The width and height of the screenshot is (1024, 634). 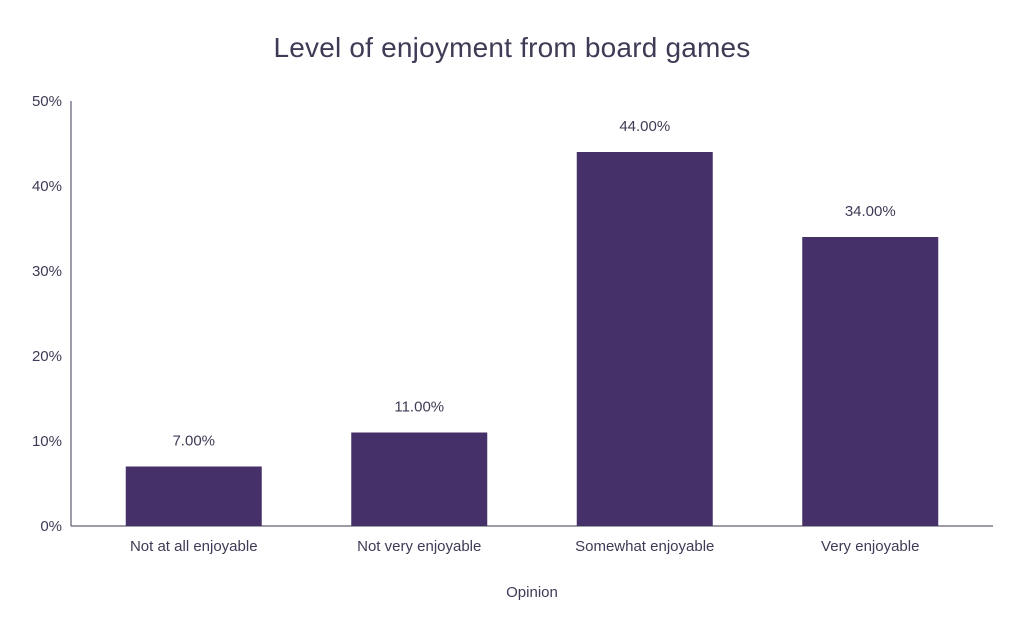 What do you see at coordinates (47, 441) in the screenshot?
I see `y-tick-label: 10%` at bounding box center [47, 441].